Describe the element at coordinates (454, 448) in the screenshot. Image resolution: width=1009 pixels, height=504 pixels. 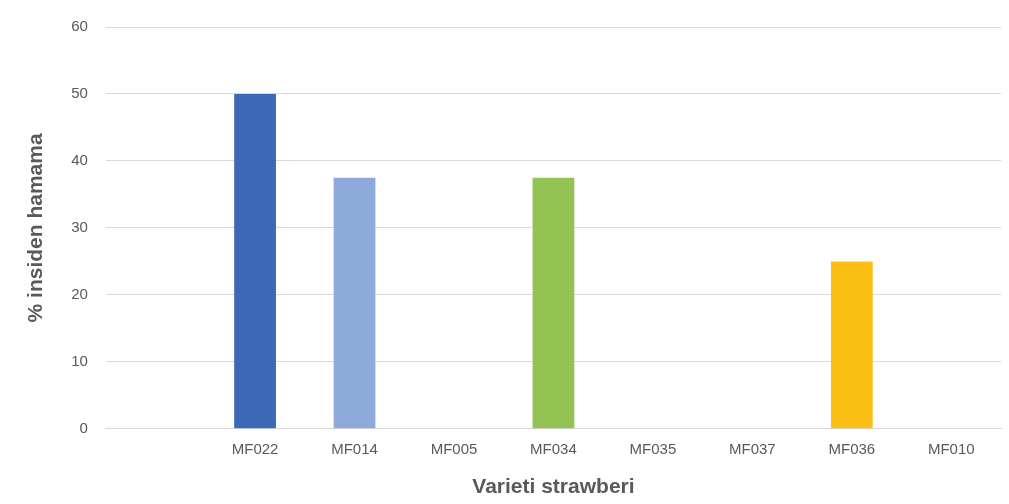
I see `x-tick-label: MF005` at that location.